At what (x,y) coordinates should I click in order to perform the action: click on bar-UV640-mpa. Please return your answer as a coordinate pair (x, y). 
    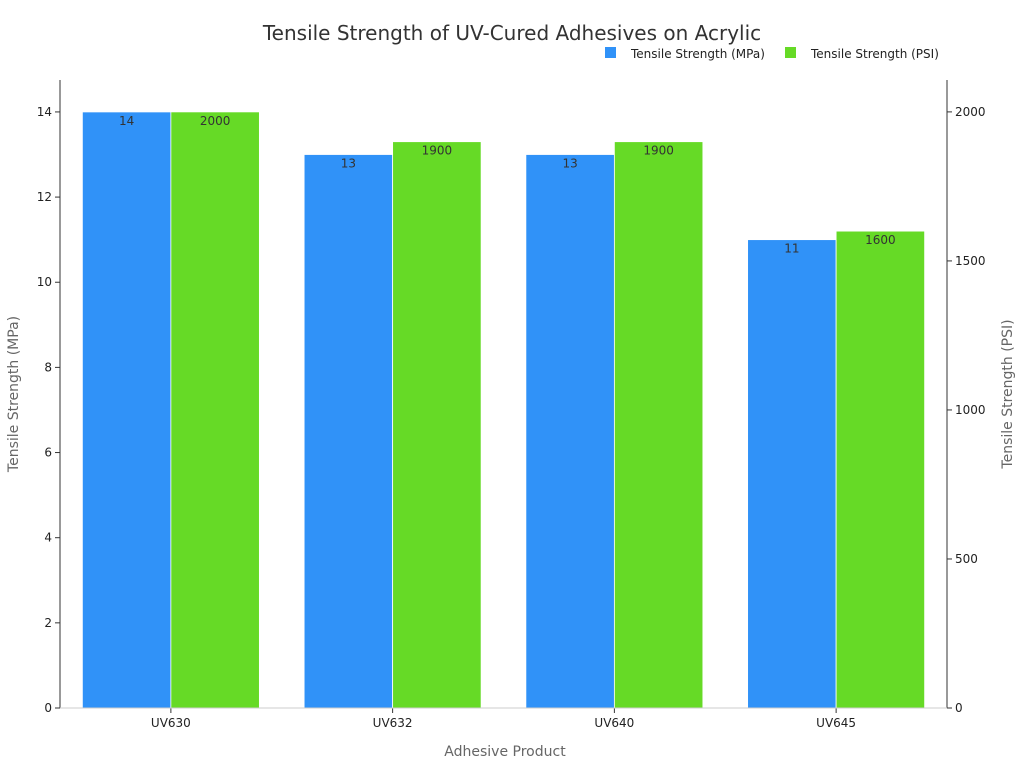
    Looking at the image, I should click on (570, 431).